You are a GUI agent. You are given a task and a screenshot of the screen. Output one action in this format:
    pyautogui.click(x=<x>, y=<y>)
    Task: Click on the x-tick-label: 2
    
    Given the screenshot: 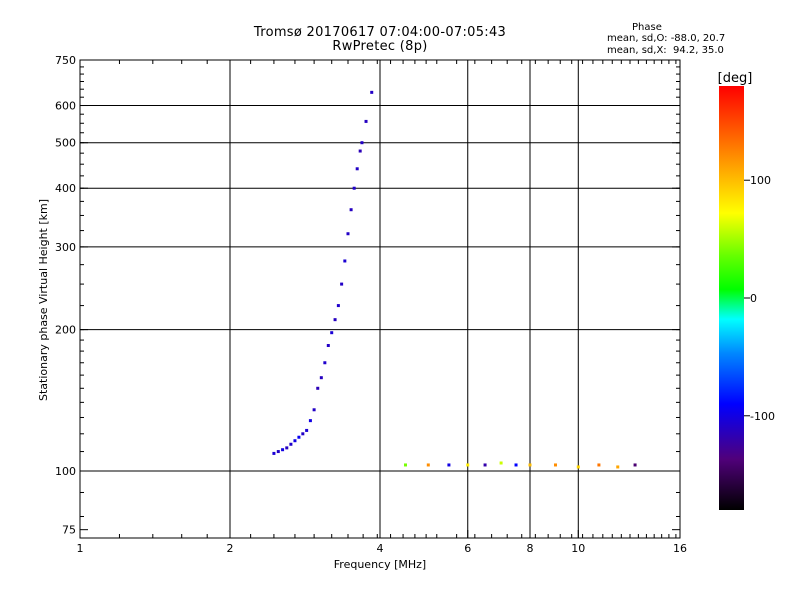 What is the action you would take?
    pyautogui.click(x=230, y=548)
    